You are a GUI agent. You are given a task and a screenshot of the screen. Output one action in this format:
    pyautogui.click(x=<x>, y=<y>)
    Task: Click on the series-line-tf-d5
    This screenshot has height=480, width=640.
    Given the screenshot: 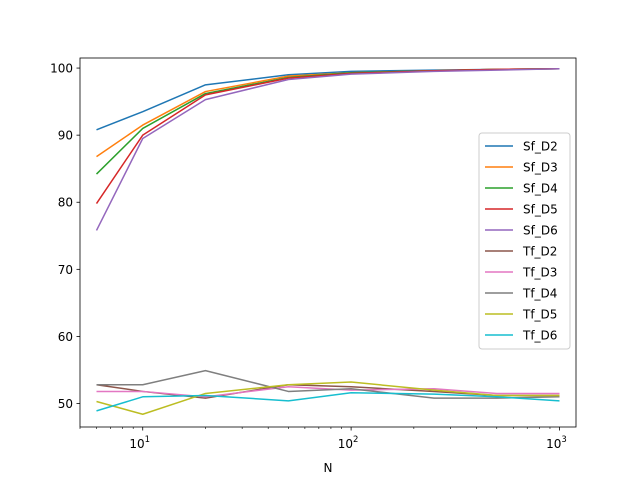 What is the action you would take?
    pyautogui.click(x=328, y=398)
    